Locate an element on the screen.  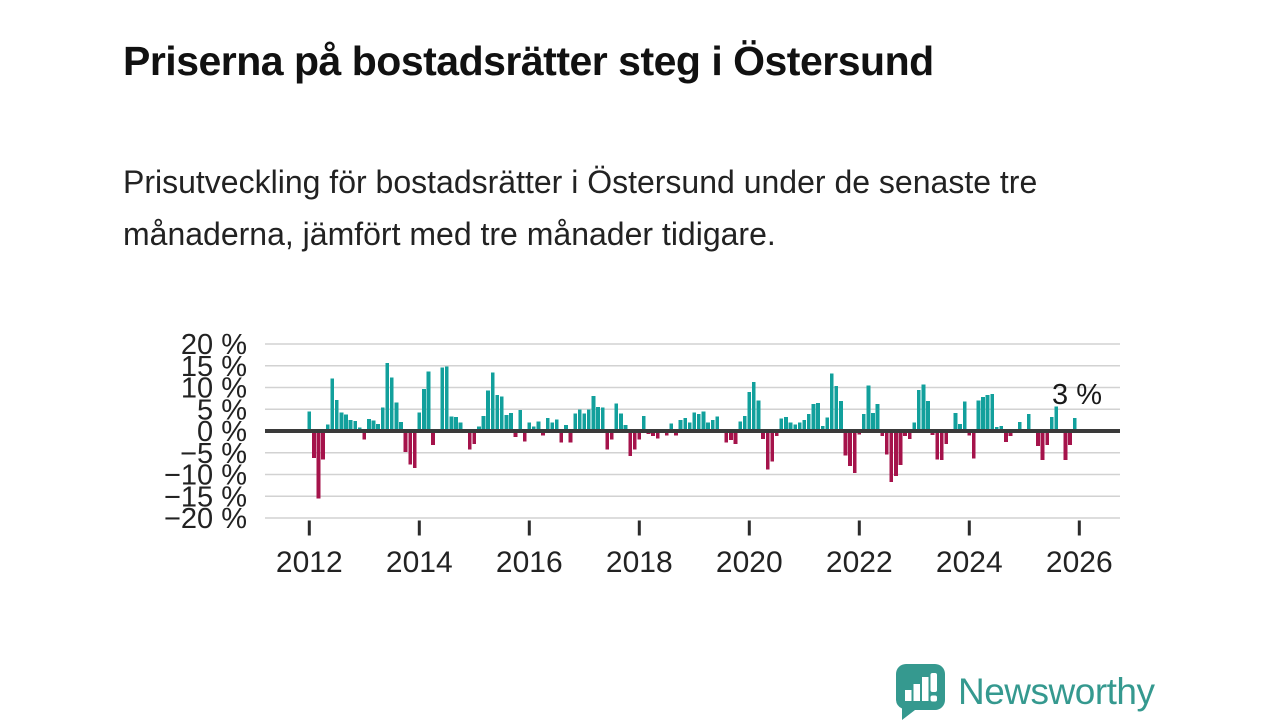
logo-exclamation-dot is located at coordinates (933, 698).